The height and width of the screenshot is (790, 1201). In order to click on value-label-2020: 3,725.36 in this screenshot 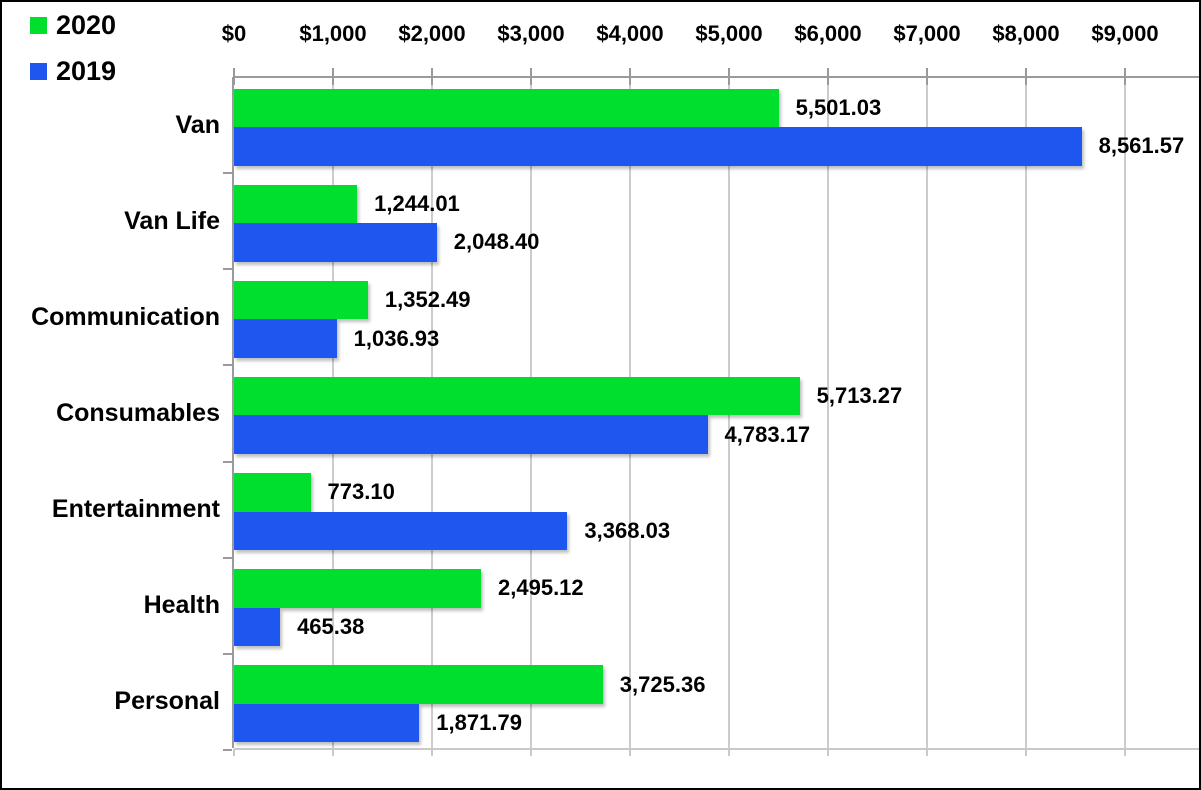, I will do `click(662, 684)`.